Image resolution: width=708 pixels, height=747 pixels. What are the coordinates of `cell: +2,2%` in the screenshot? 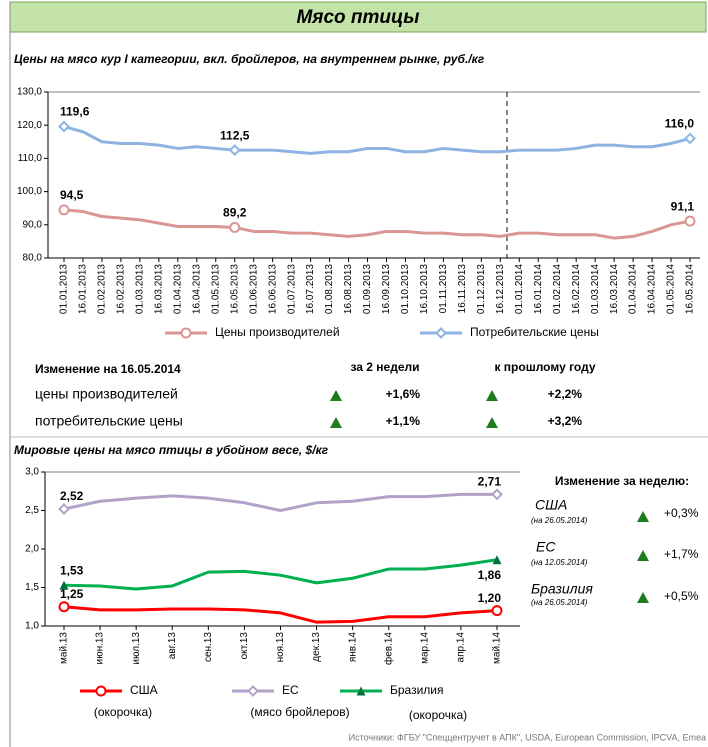 It's located at (565, 394).